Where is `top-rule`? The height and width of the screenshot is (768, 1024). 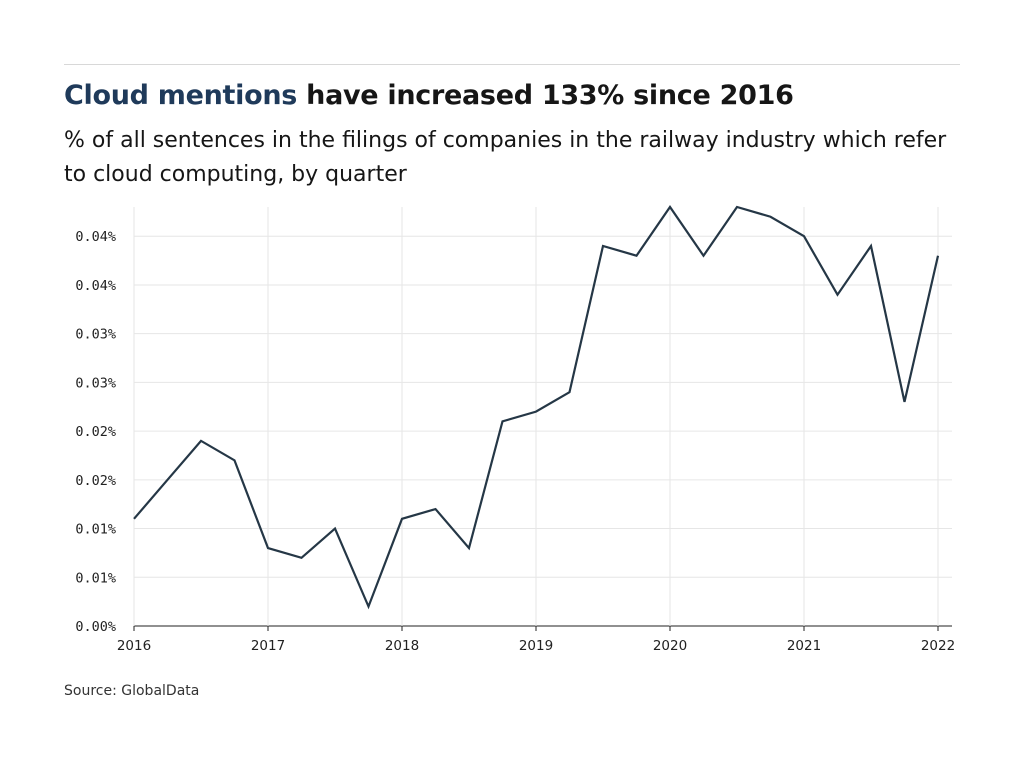 top-rule is located at coordinates (512, 64).